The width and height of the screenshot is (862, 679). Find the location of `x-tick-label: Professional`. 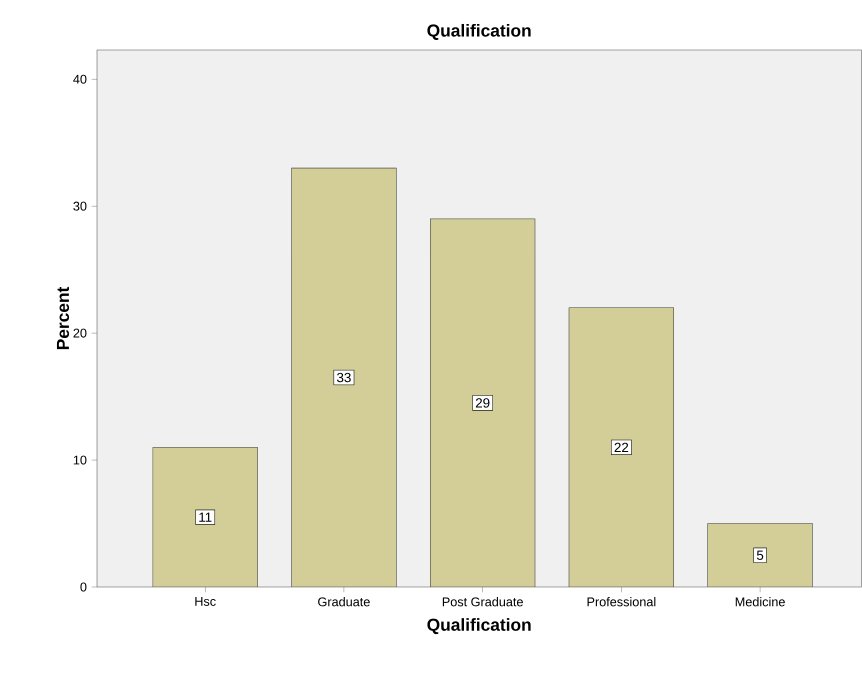

x-tick-label: Professional is located at coordinates (622, 601).